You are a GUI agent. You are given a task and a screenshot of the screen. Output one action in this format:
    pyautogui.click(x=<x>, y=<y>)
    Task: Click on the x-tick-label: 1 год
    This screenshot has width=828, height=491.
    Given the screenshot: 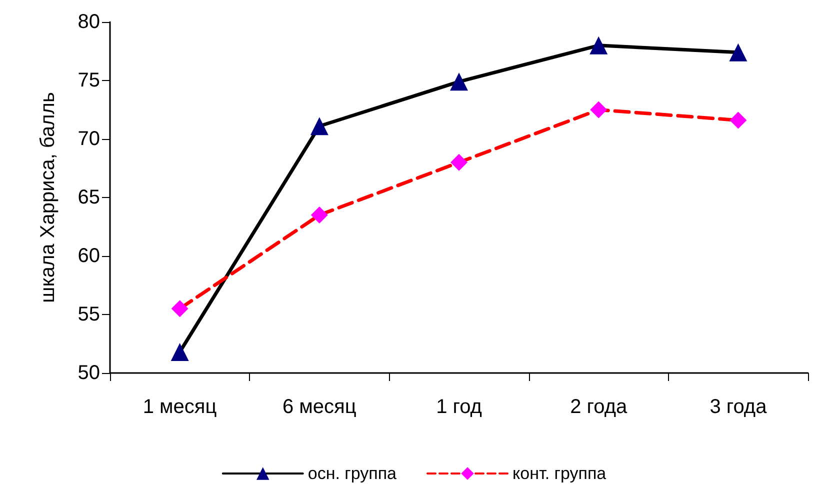 What is the action you would take?
    pyautogui.click(x=459, y=407)
    